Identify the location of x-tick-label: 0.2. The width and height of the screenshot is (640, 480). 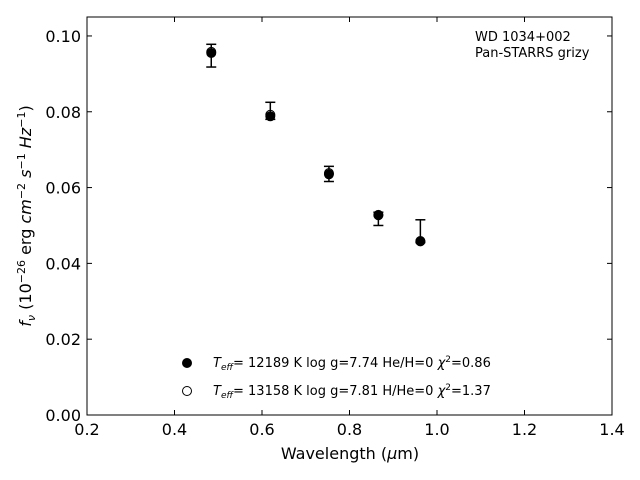
(86, 429).